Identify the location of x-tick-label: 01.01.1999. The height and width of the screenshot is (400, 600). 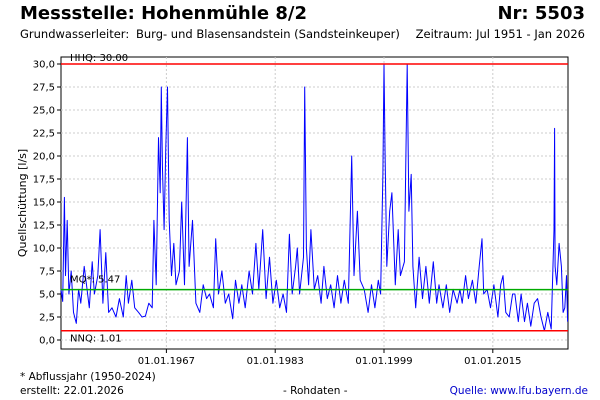
(383, 361).